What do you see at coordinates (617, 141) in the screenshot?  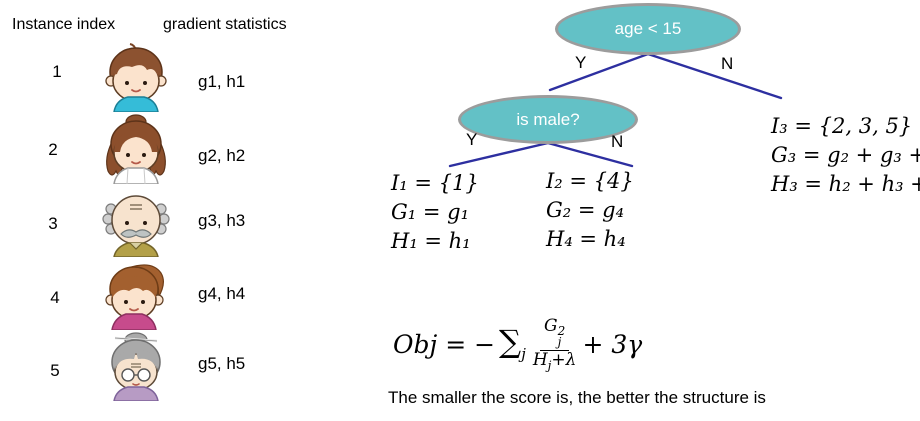 I see `child-branch-no-label: N` at bounding box center [617, 141].